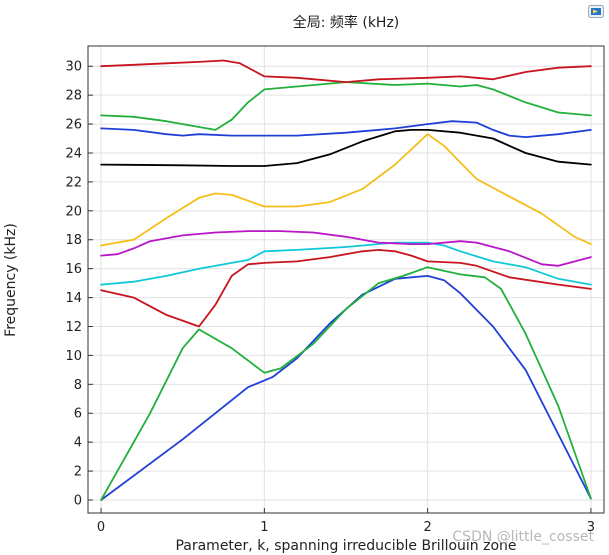 This screenshot has width=609, height=555. I want to click on y-tick-label: 2, so click(78, 472).